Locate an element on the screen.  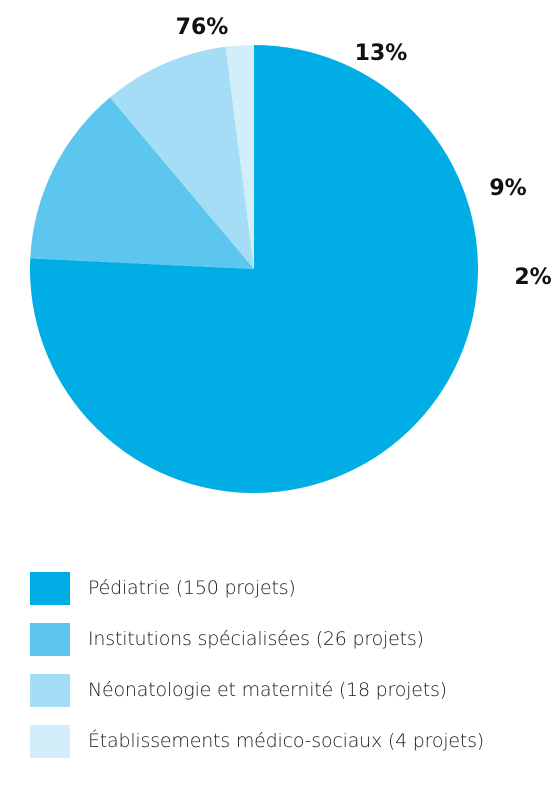
pie-percent-label-1: 13% is located at coordinates (381, 53).